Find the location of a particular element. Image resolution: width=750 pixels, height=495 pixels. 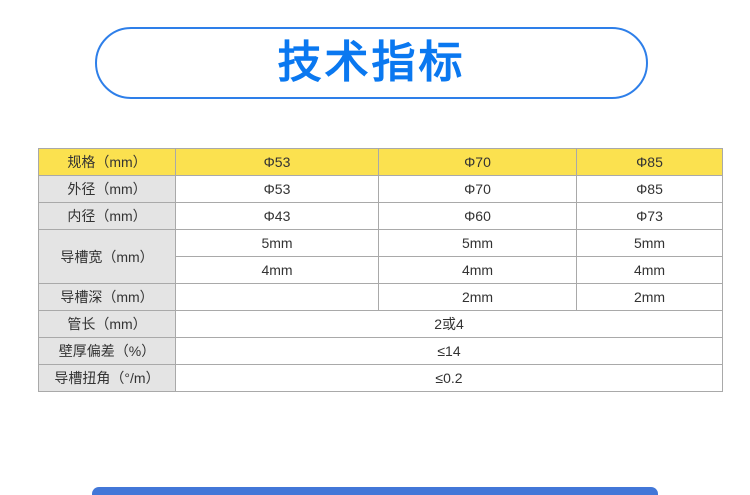

table-row: 导槽深（mm） 2mm 2mm is located at coordinates (380, 297).